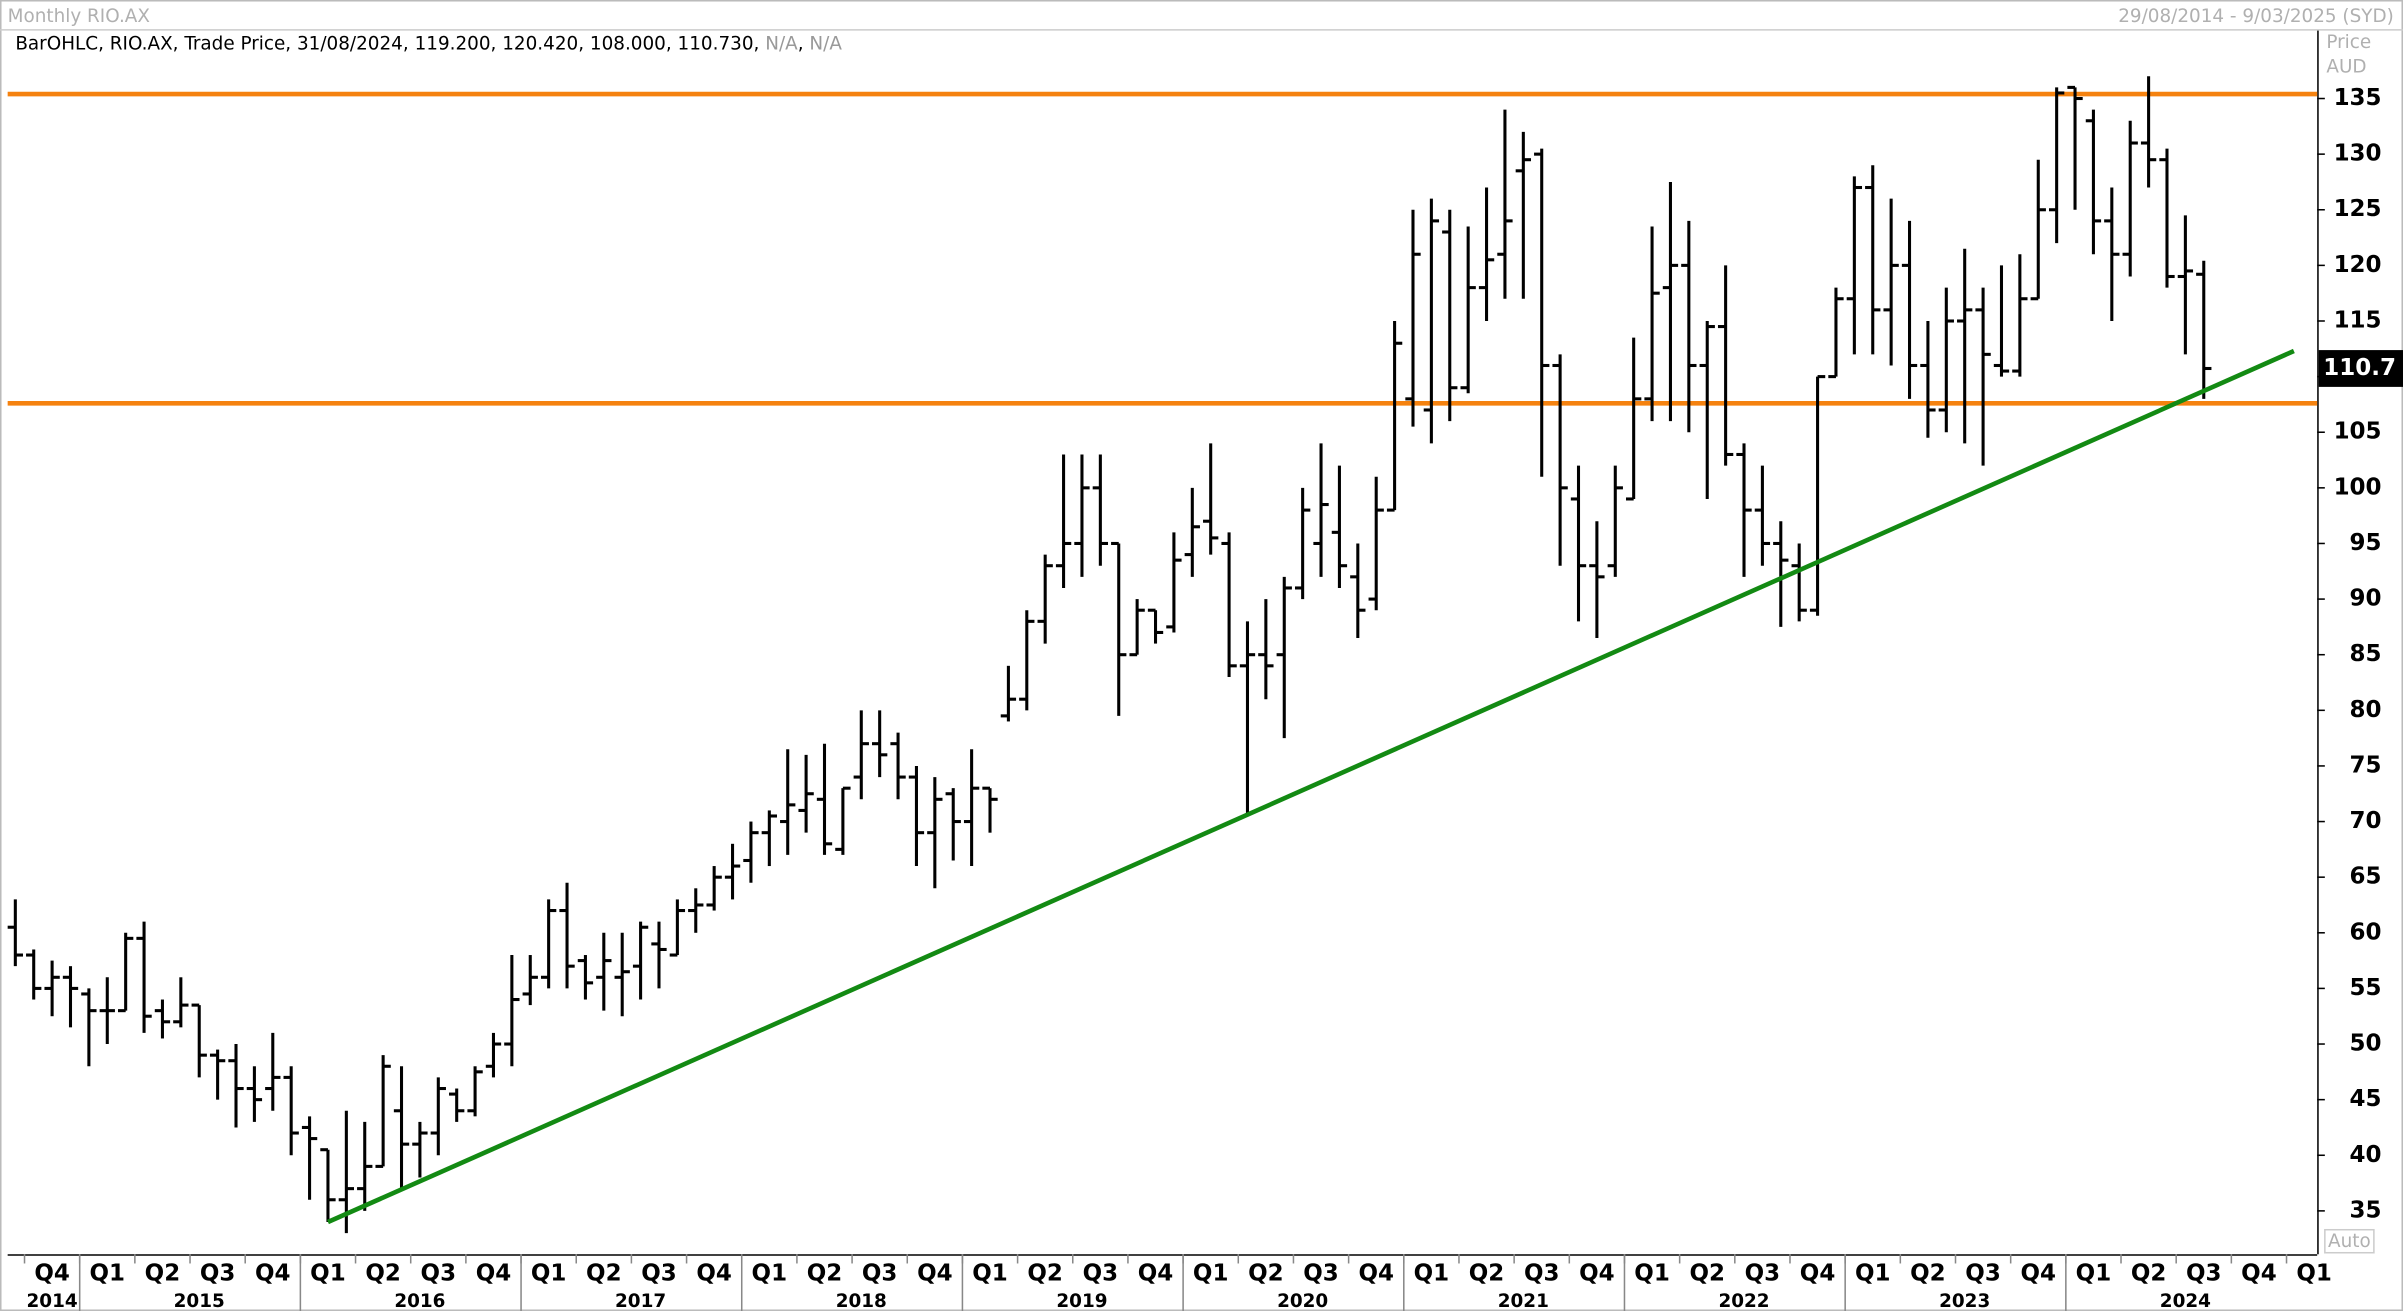 The width and height of the screenshot is (2403, 1311). What do you see at coordinates (2358, 432) in the screenshot?
I see `y-tick-label: 105` at bounding box center [2358, 432].